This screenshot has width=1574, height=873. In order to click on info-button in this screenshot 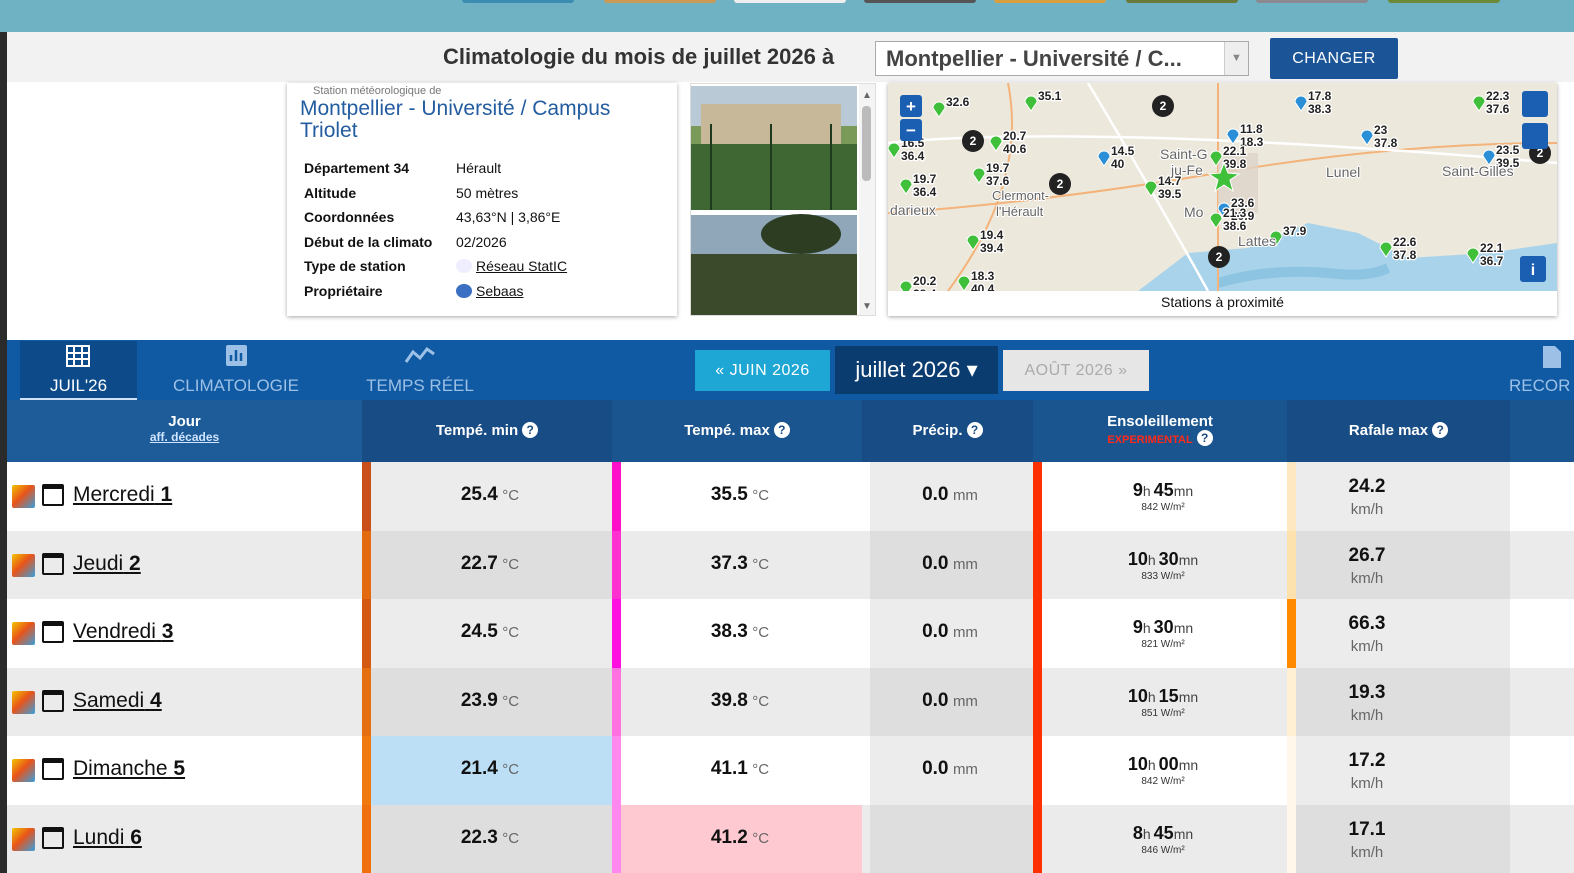, I will do `click(1533, 269)`.